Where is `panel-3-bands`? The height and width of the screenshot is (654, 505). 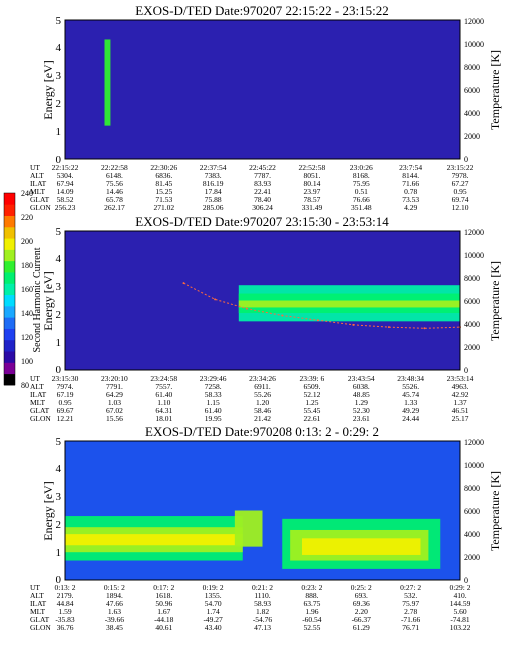
panel-3-bands is located at coordinates (253, 539).